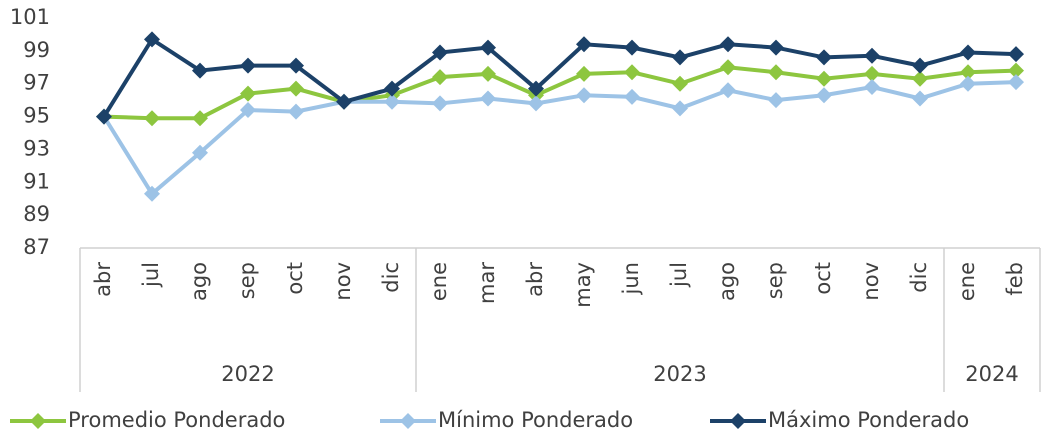 The width and height of the screenshot is (1043, 439). Describe the element at coordinates (247, 374) in the screenshot. I see `group-label: 2022` at that location.